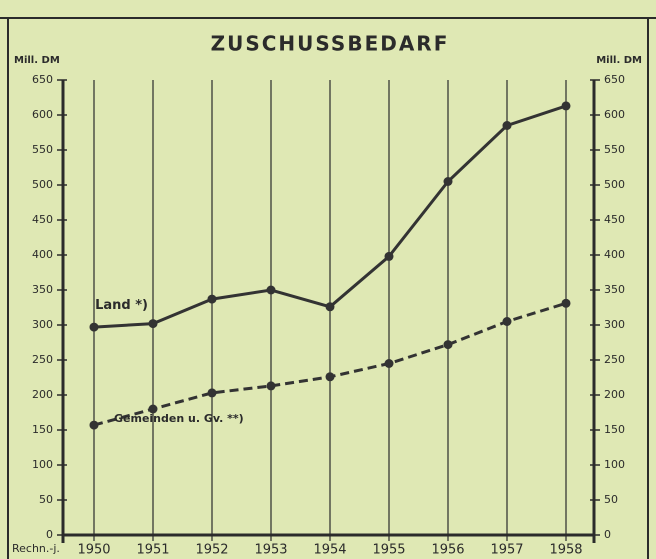 The height and width of the screenshot is (559, 656). What do you see at coordinates (607, 534) in the screenshot?
I see `y2-tick-label: 0` at bounding box center [607, 534].